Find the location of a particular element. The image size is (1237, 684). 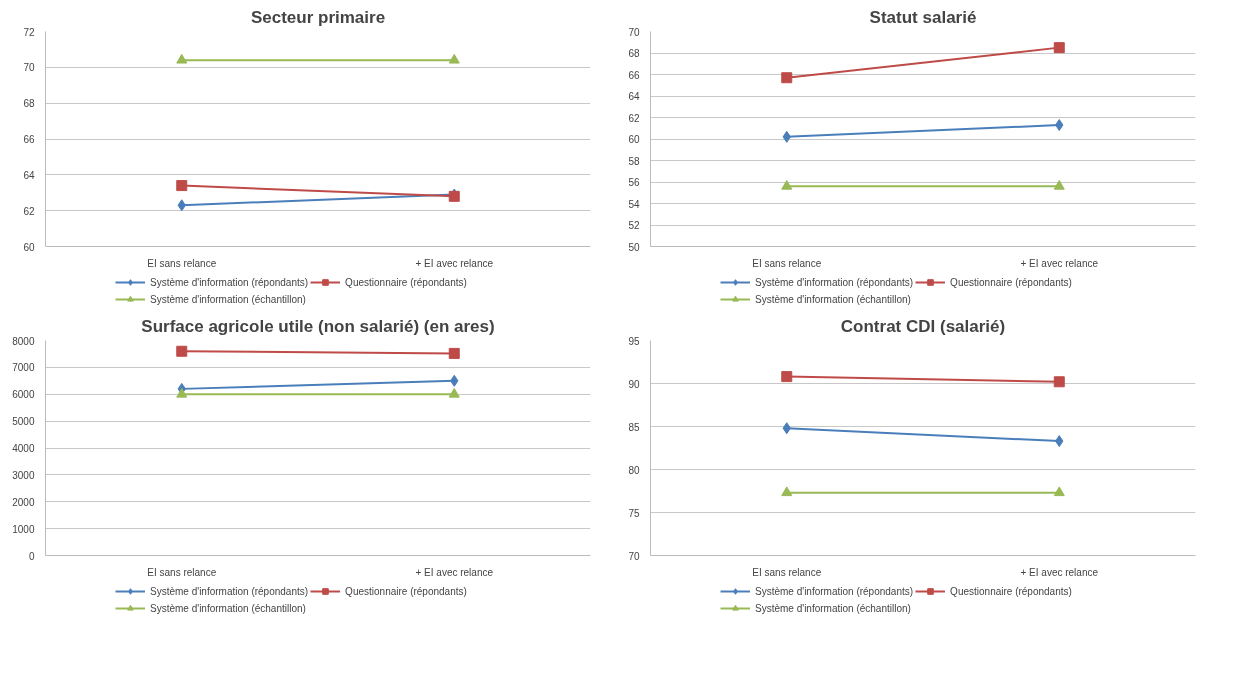

y-tick-label: 1000 is located at coordinates (23, 529).